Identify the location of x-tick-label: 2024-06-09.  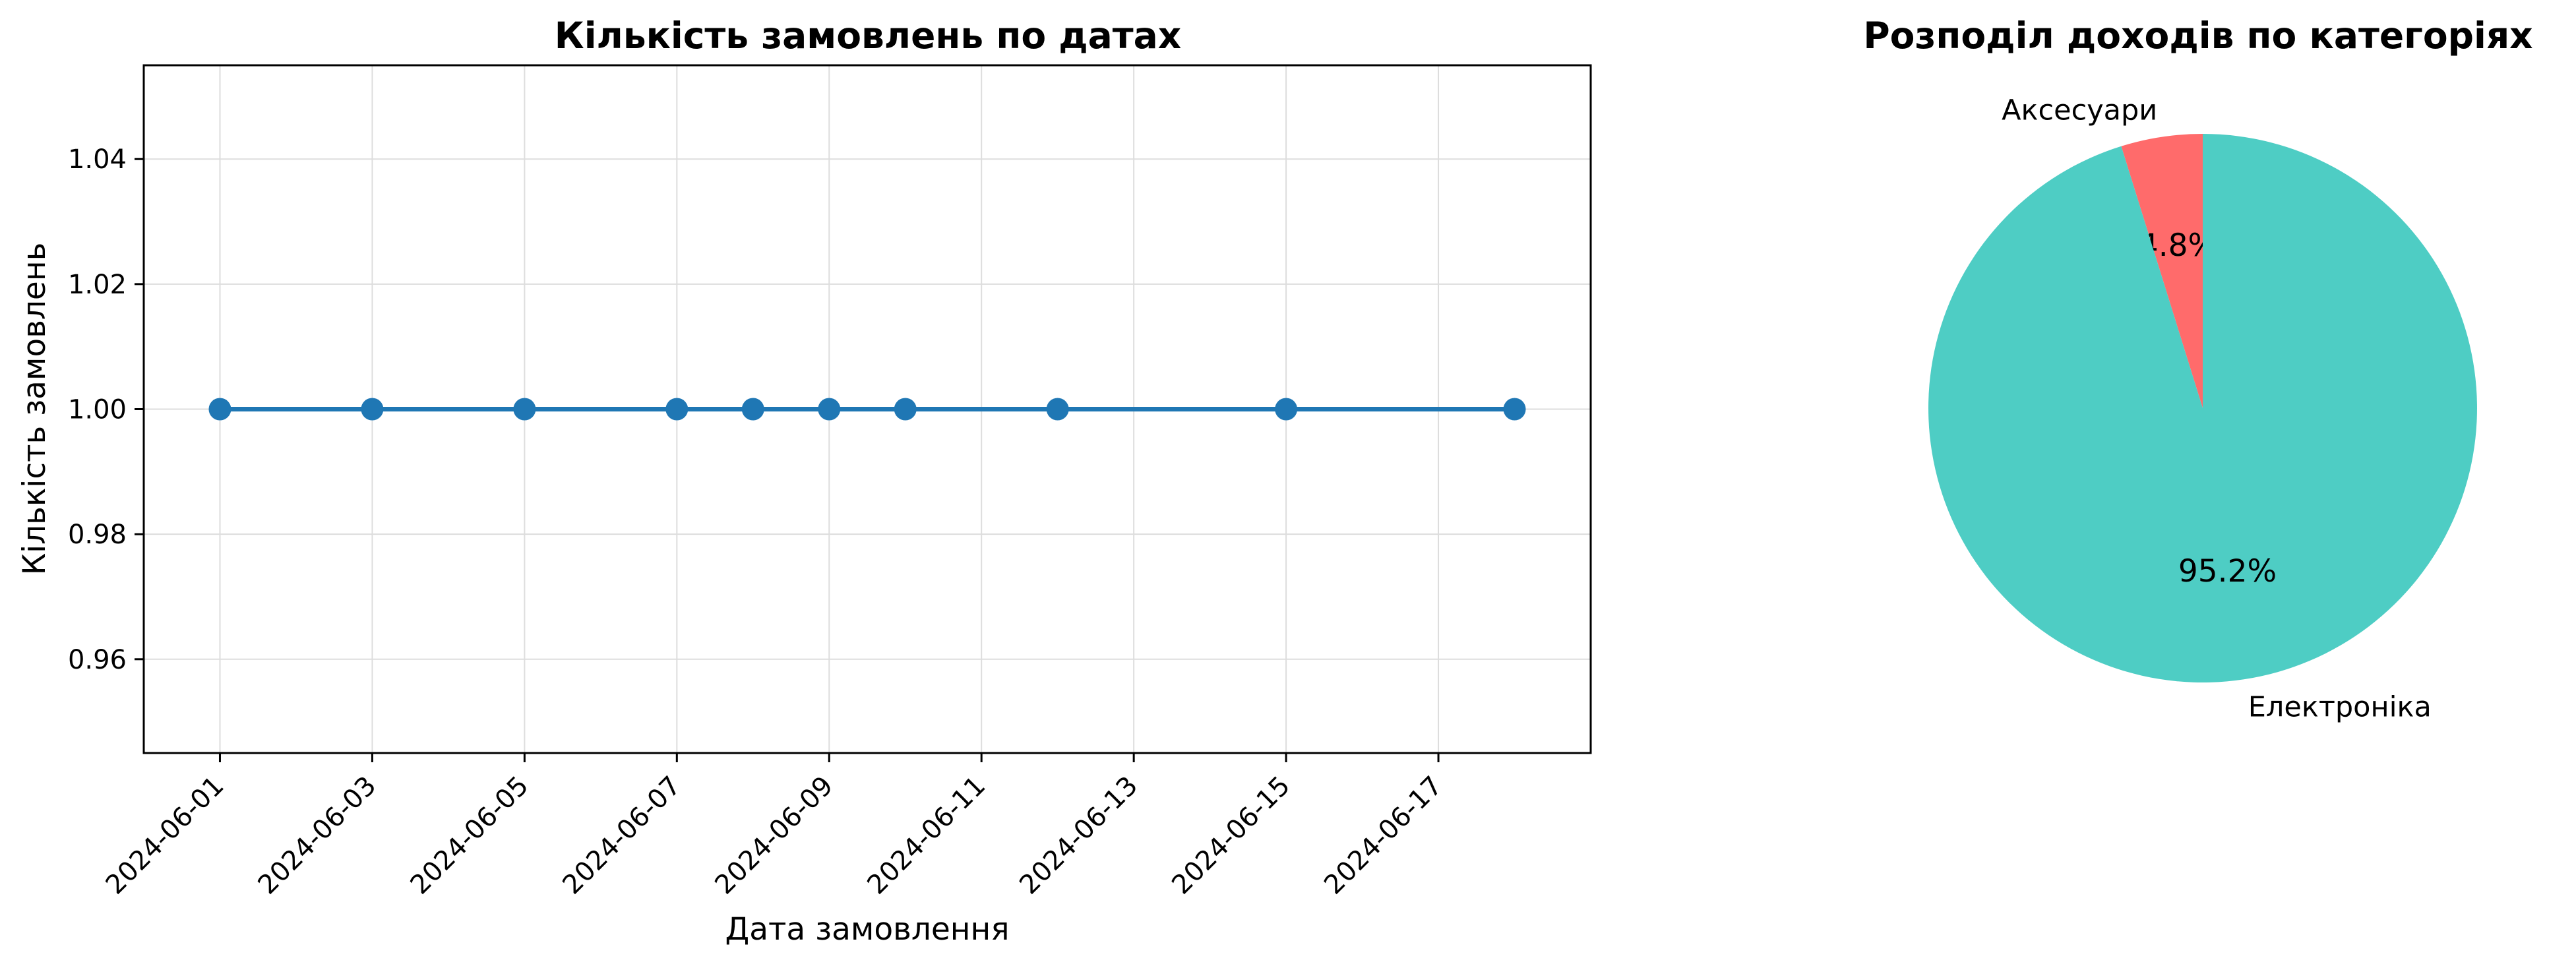
(774, 836).